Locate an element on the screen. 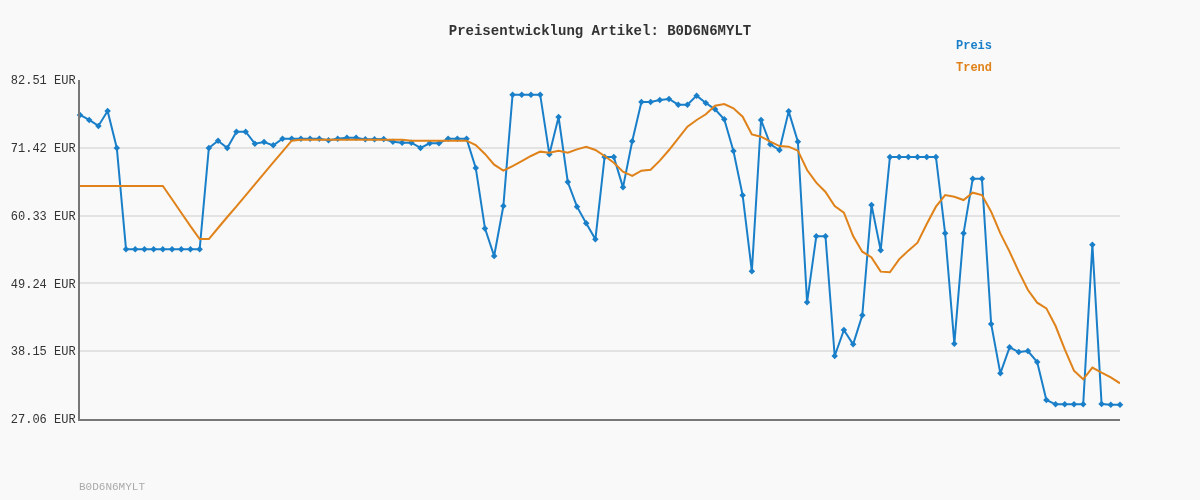  y-tick-label: 71.42 EUR is located at coordinates (43, 149).